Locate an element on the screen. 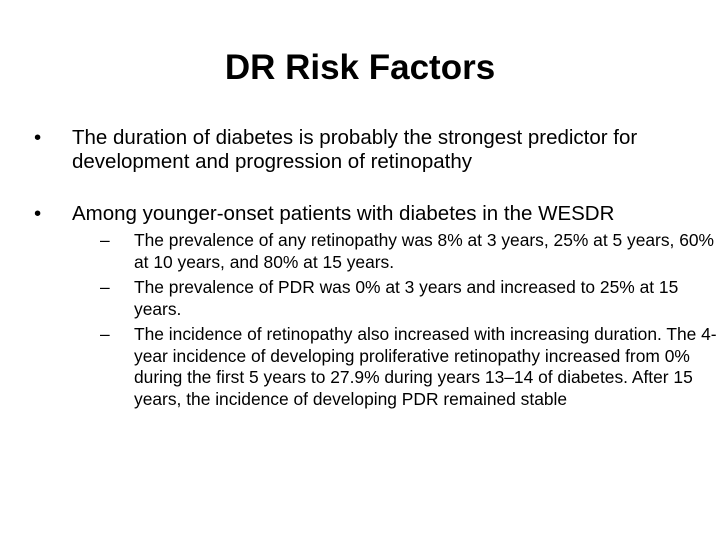 The height and width of the screenshot is (540, 720). slide-title: DR Risk Factors is located at coordinates (360, 67).